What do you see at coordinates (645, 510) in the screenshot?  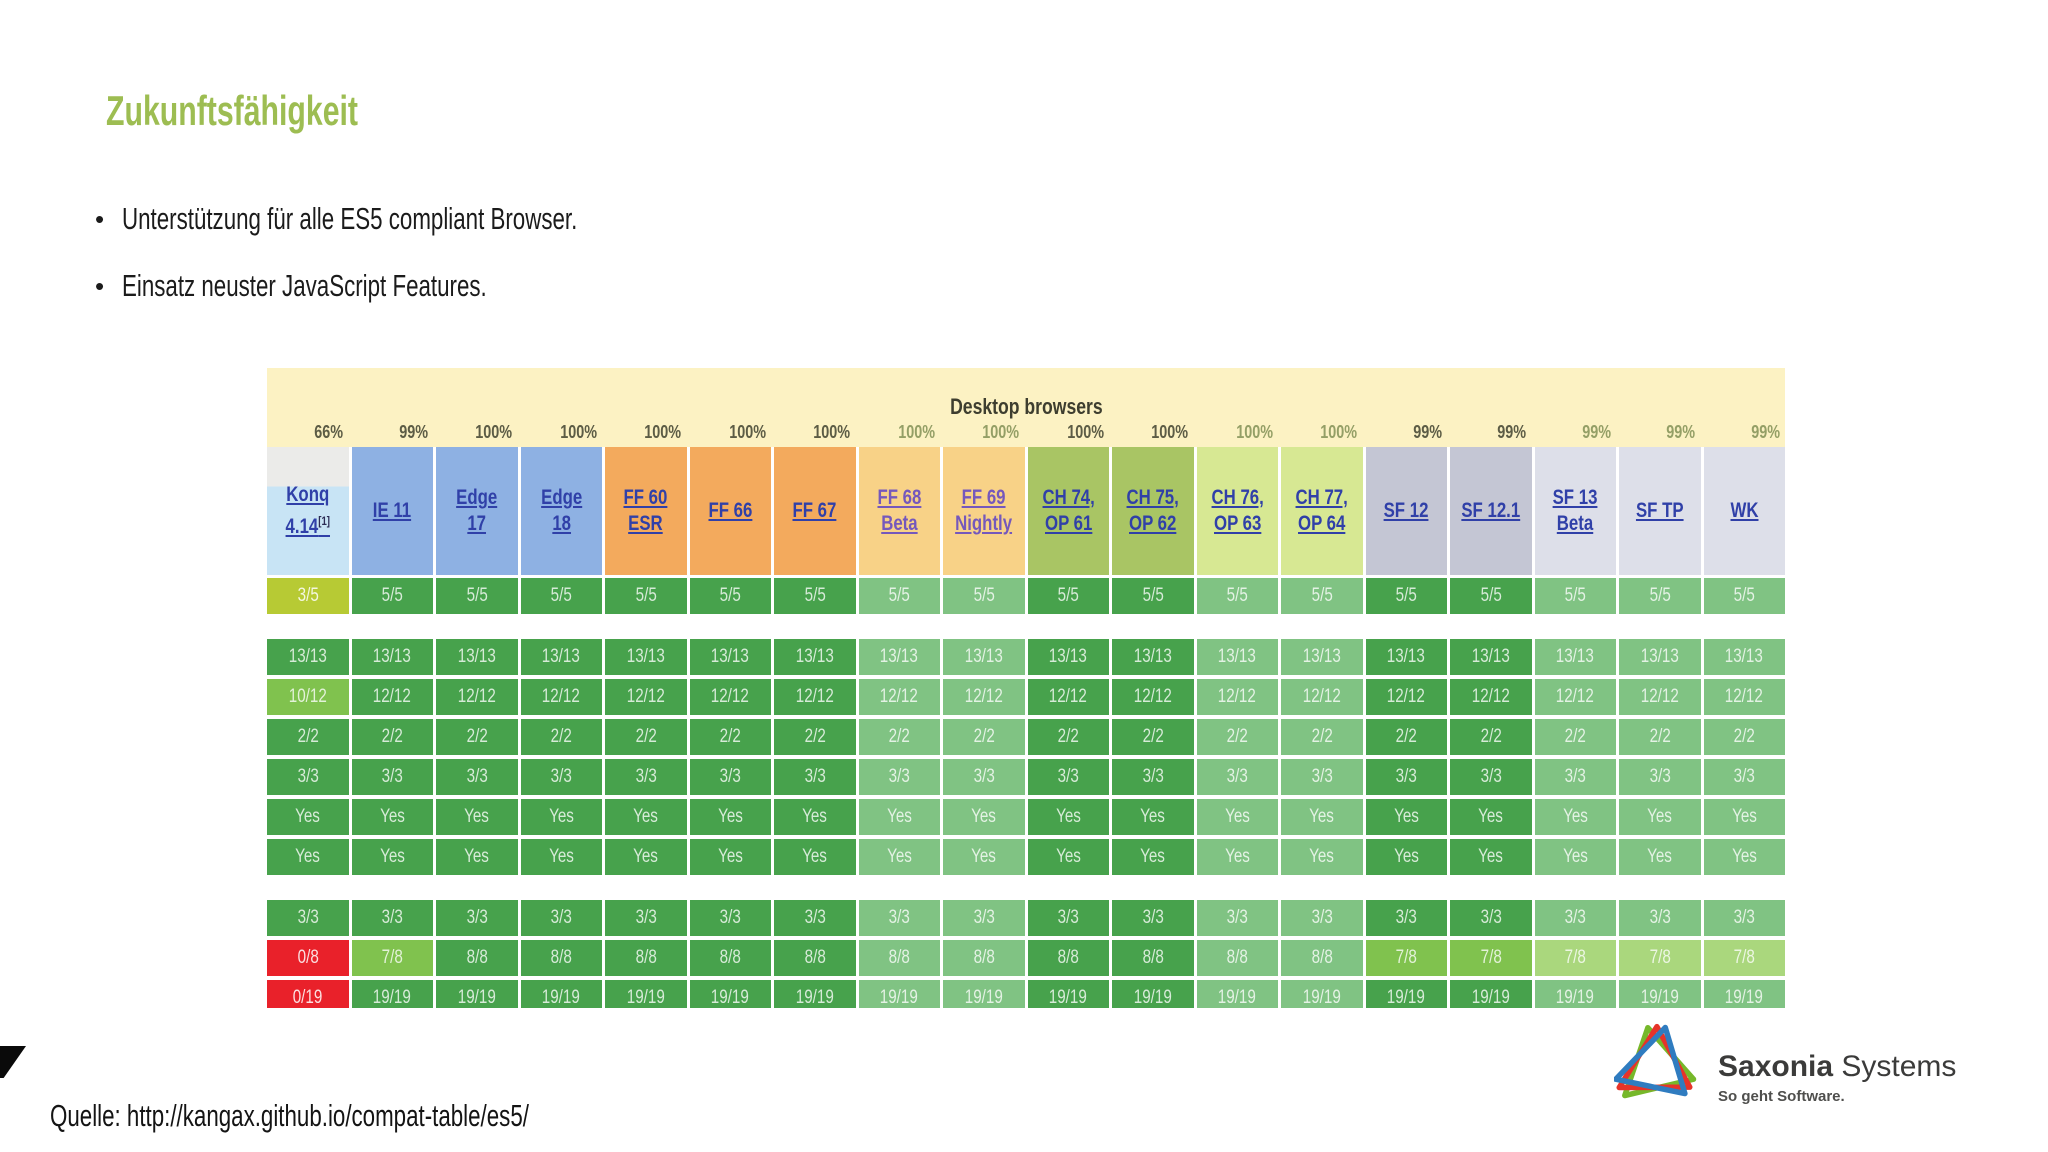 I see `browser-link: FF 60 ESR` at bounding box center [645, 510].